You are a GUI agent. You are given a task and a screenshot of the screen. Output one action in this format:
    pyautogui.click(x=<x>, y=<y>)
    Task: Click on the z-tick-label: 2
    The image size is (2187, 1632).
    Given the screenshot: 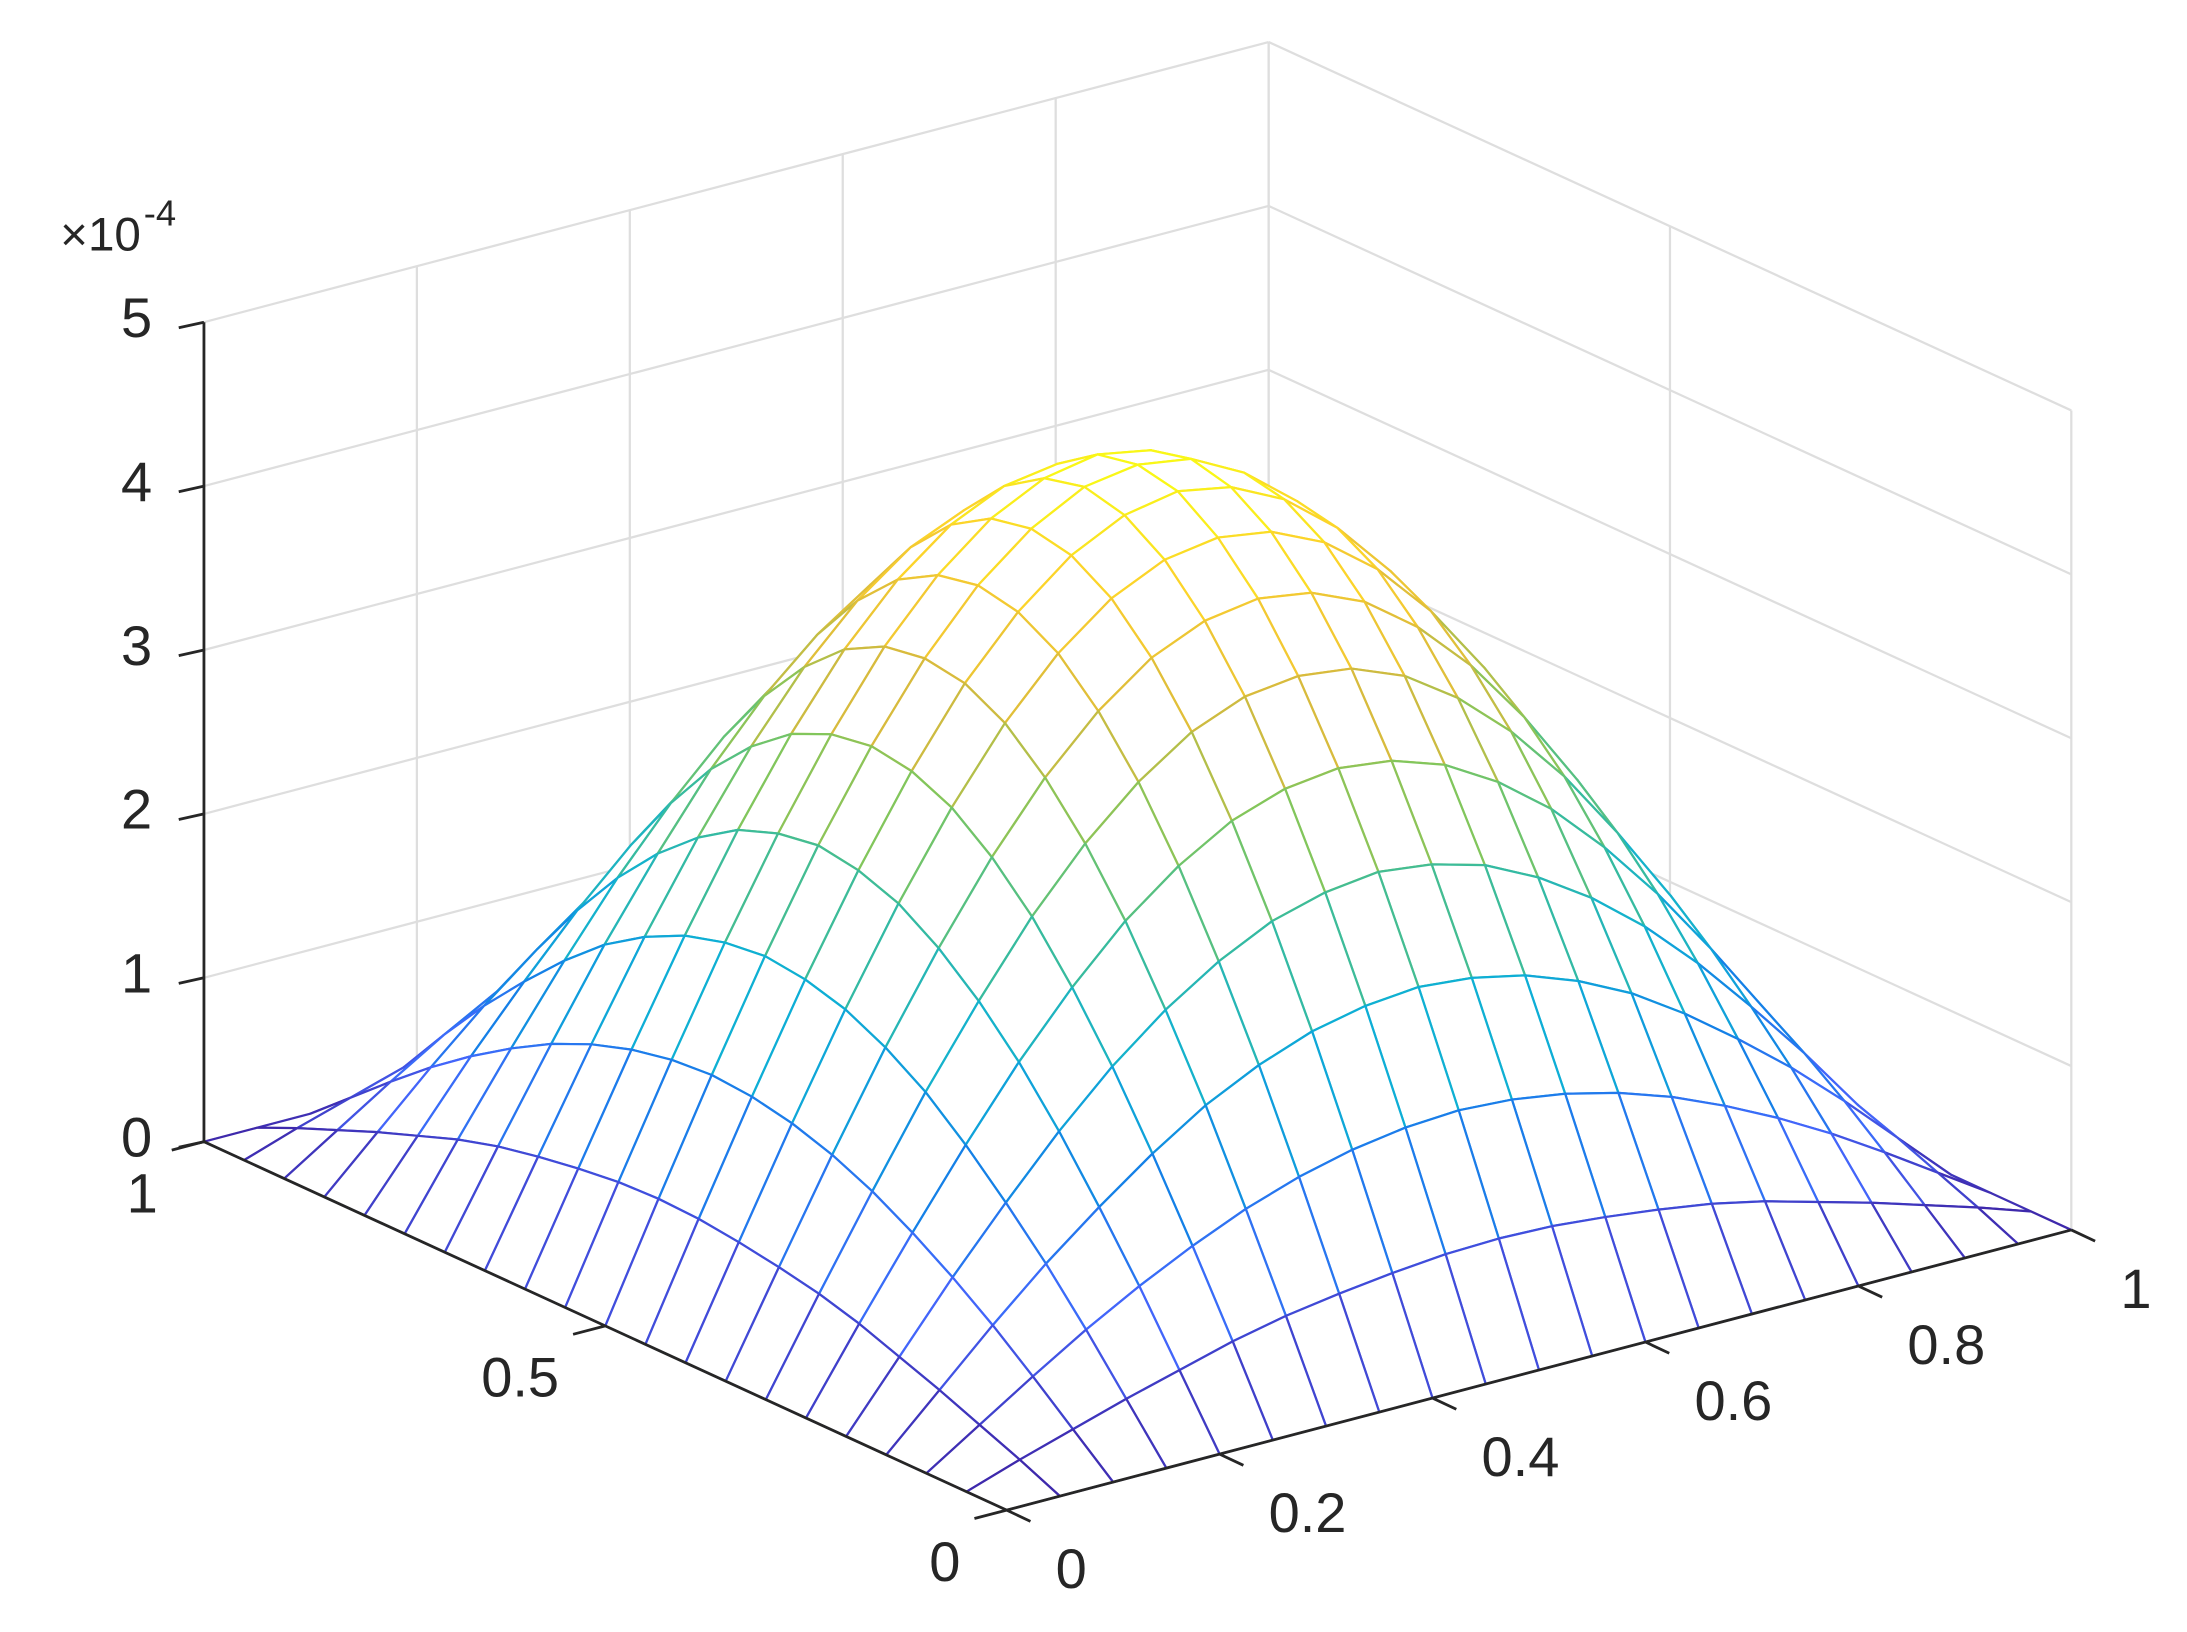 What is the action you would take?
    pyautogui.click(x=136, y=809)
    